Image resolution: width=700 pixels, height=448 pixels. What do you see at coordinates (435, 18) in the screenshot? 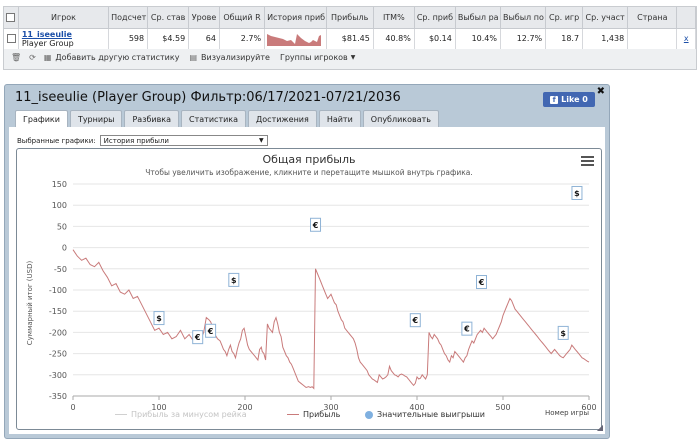
I see `col-header-avg-profit: Ср. приб` at bounding box center [435, 18].